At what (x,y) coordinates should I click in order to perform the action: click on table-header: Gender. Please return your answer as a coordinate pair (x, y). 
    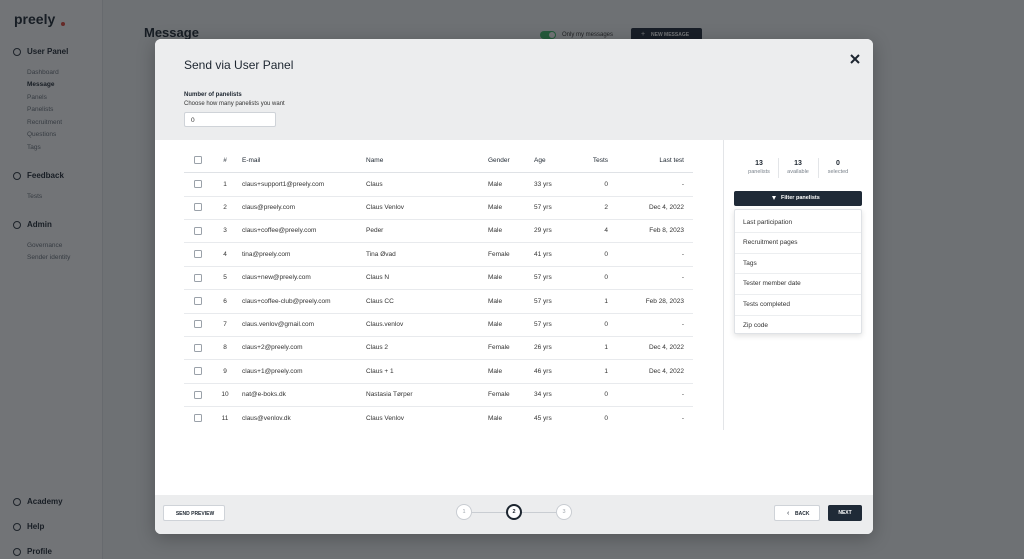
    Looking at the image, I should click on (499, 160).